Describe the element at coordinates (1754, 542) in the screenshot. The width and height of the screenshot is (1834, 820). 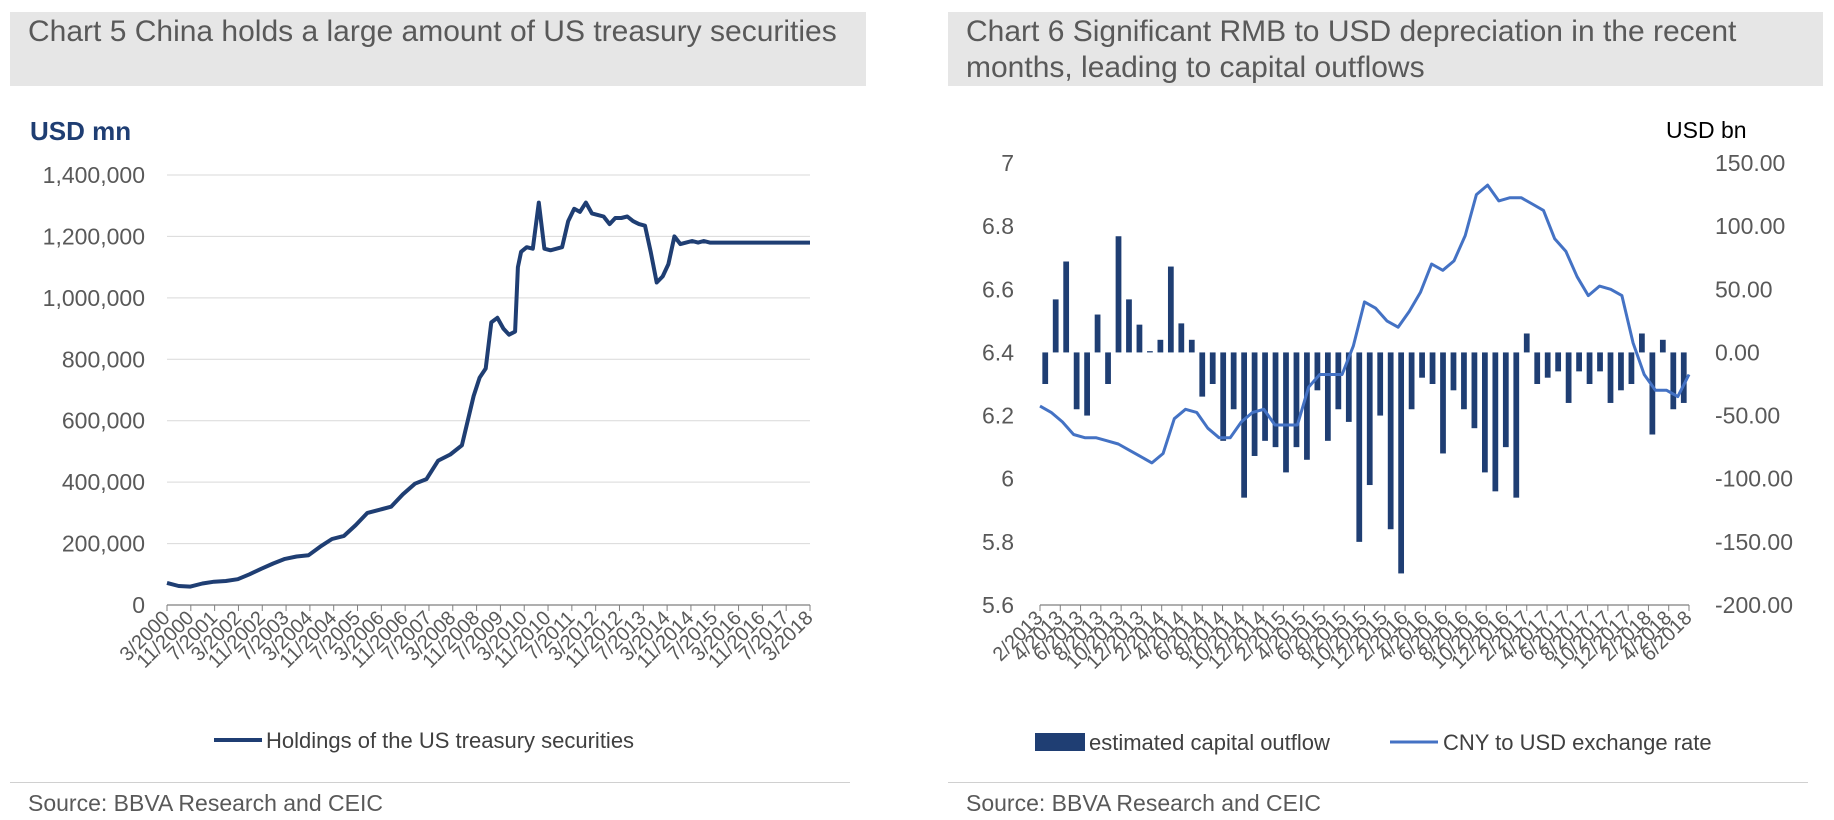
I see `chart6-right-tick-label: -150.00` at that location.